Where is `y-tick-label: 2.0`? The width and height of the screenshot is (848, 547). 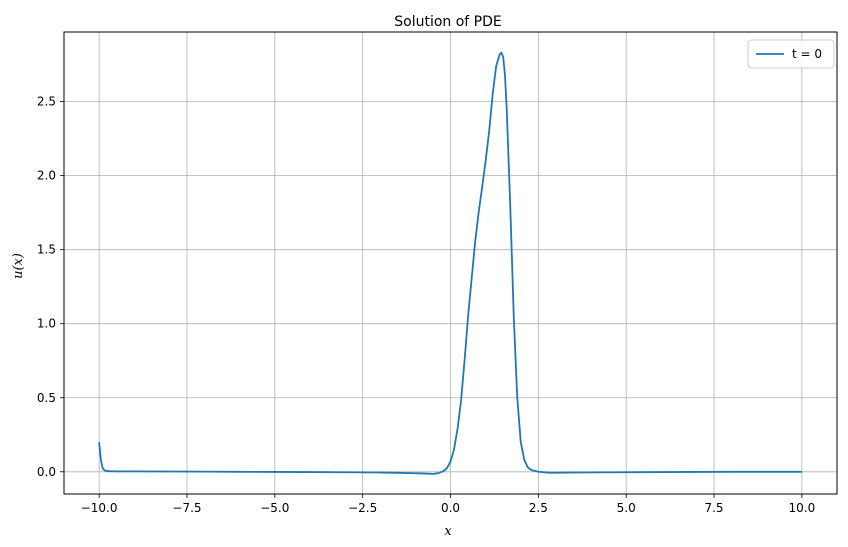
y-tick-label: 2.0 is located at coordinates (46, 176).